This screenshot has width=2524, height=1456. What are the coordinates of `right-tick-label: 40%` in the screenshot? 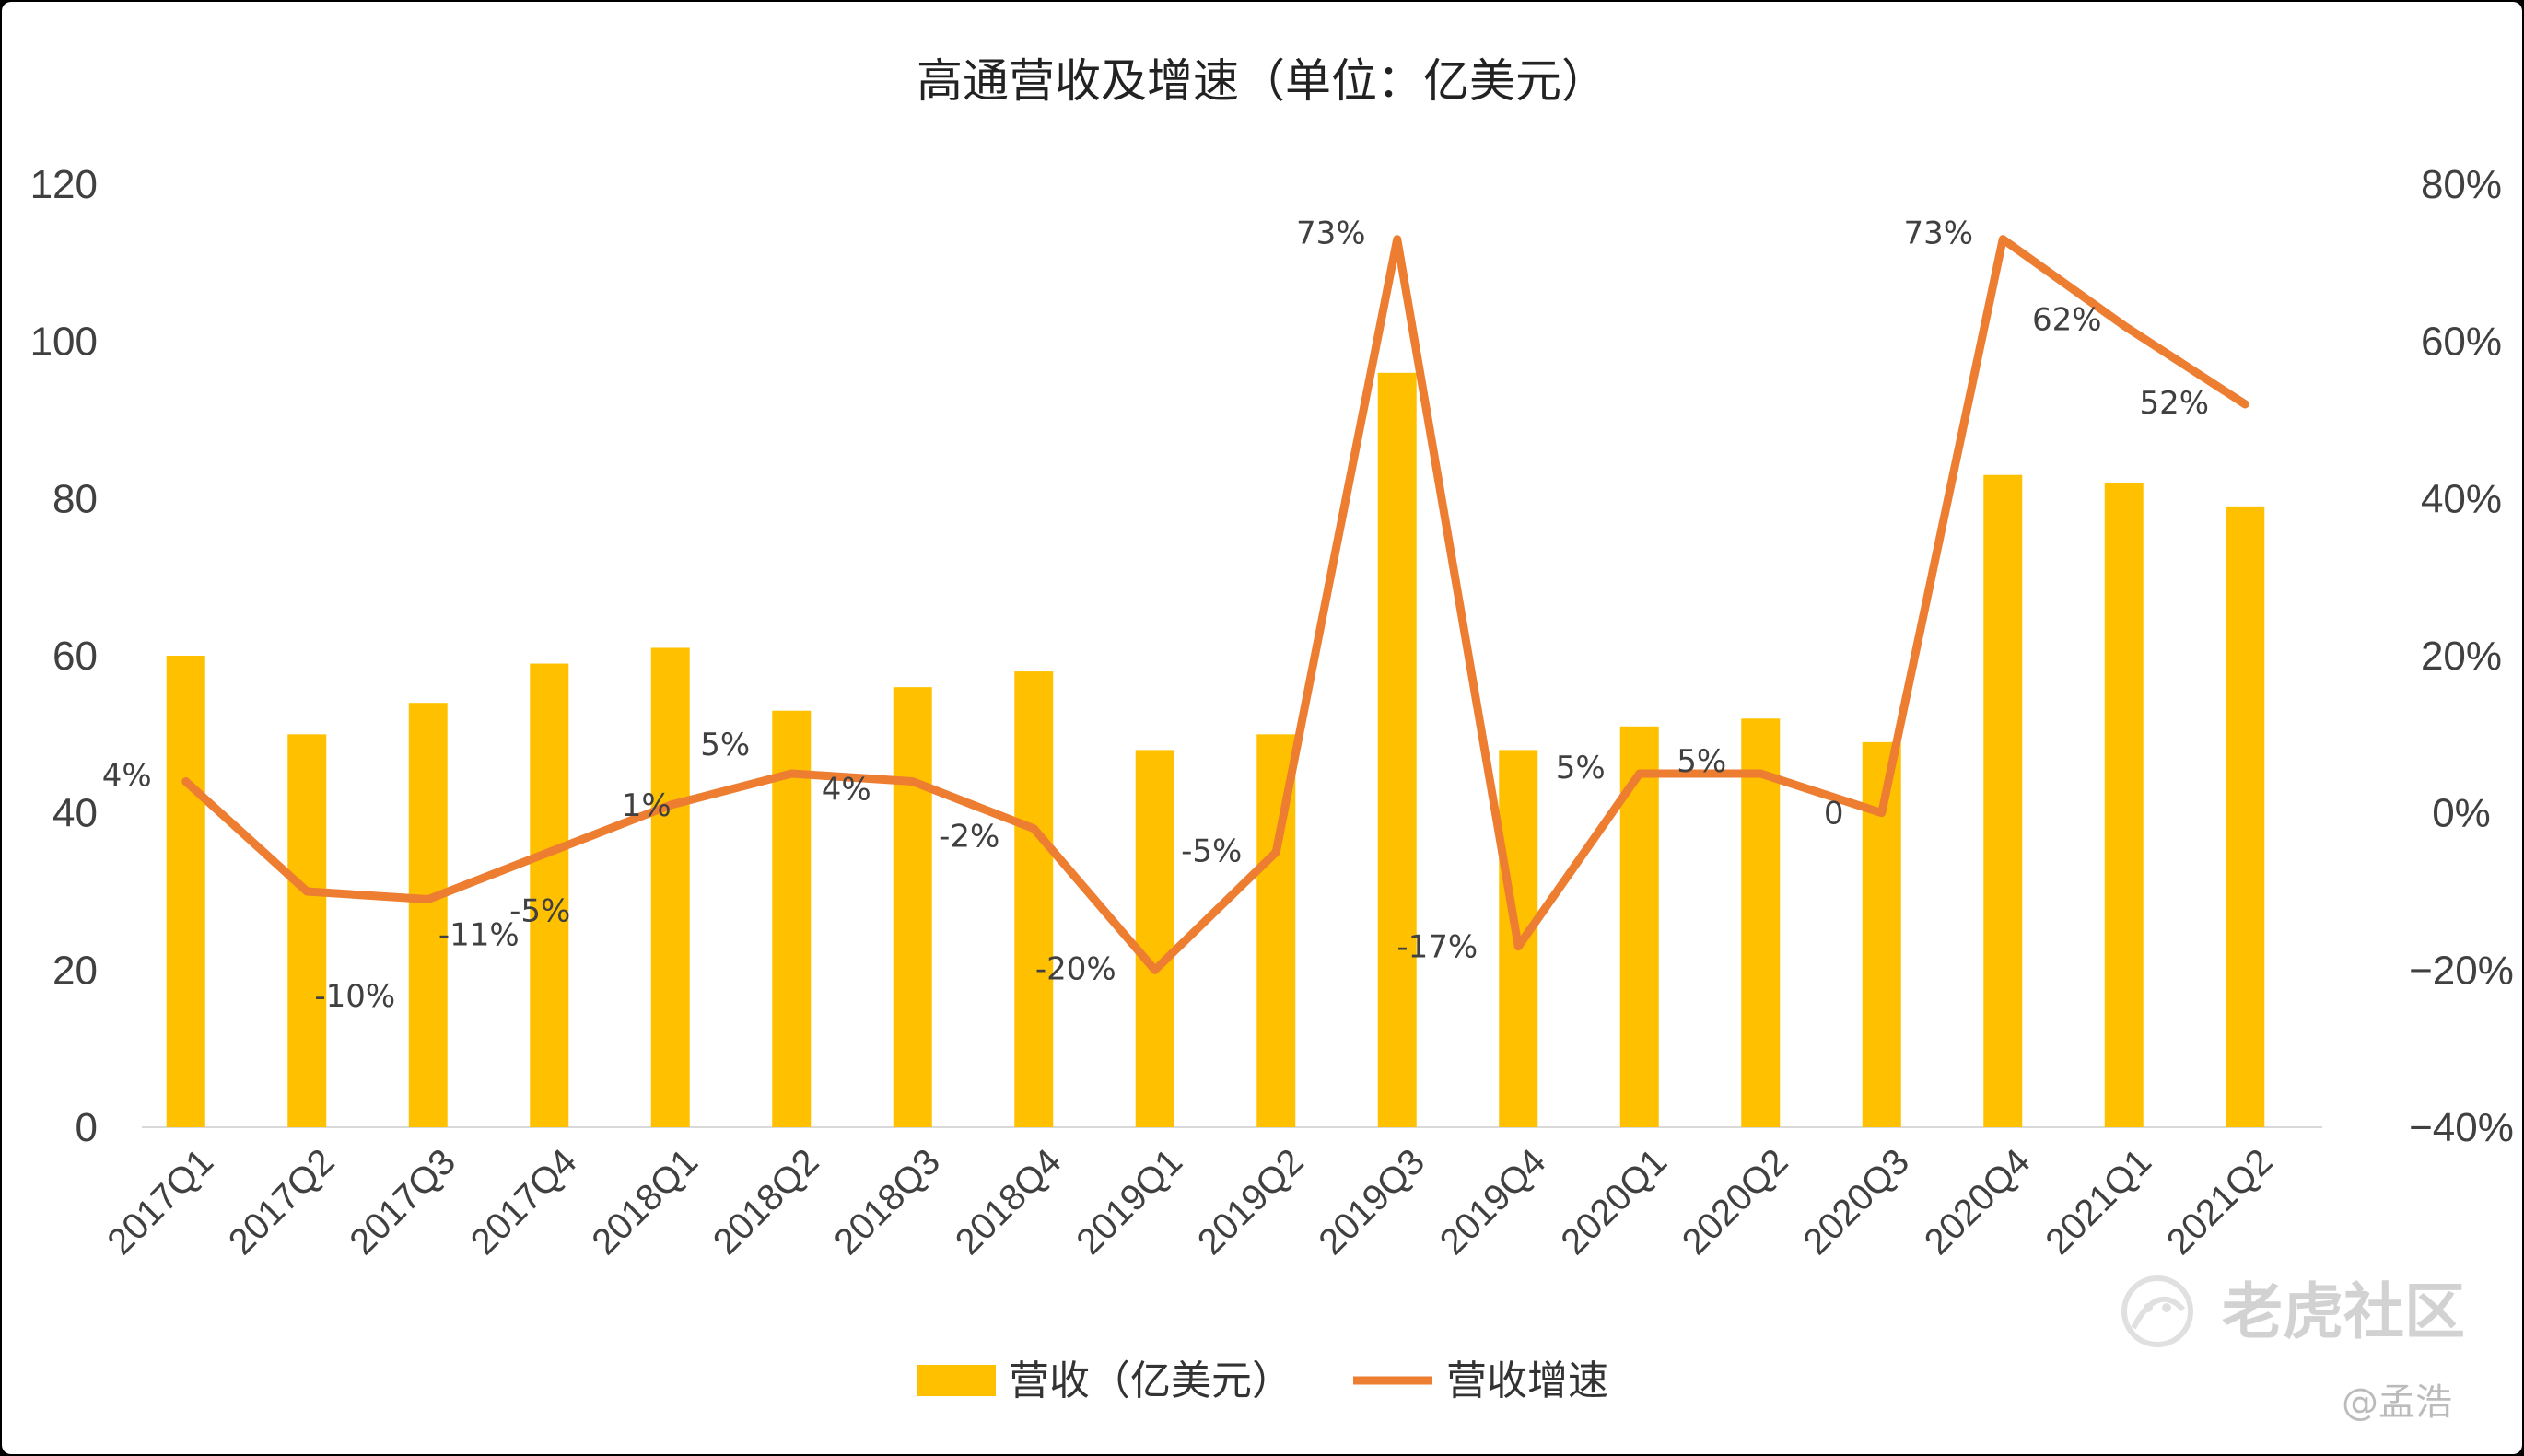 It's located at (2461, 498).